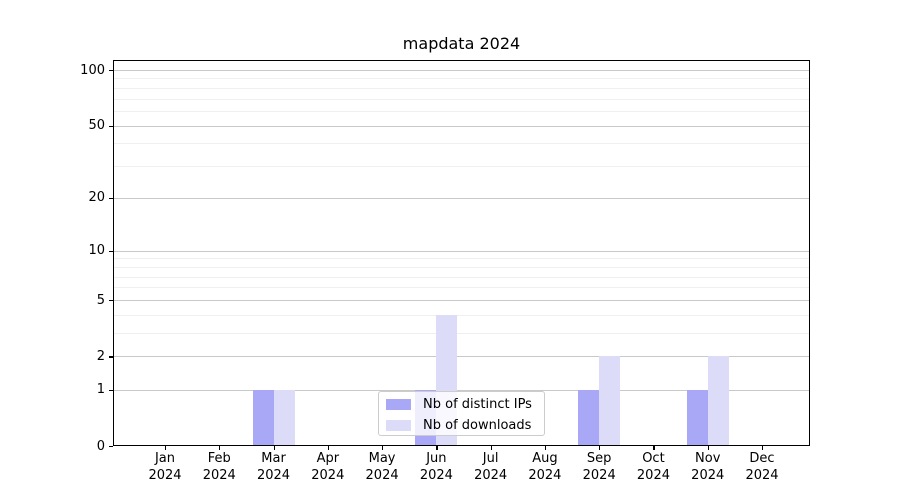  I want to click on x-tick-label-line: Nov, so click(708, 458).